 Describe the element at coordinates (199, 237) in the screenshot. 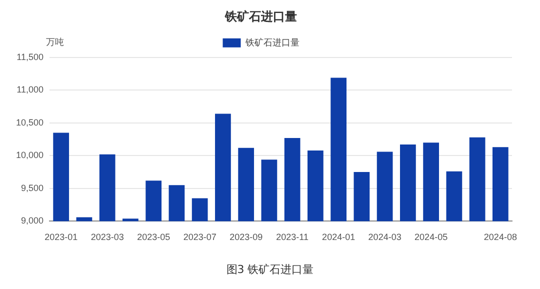

I see `x-tick-label: 2023-07` at that location.